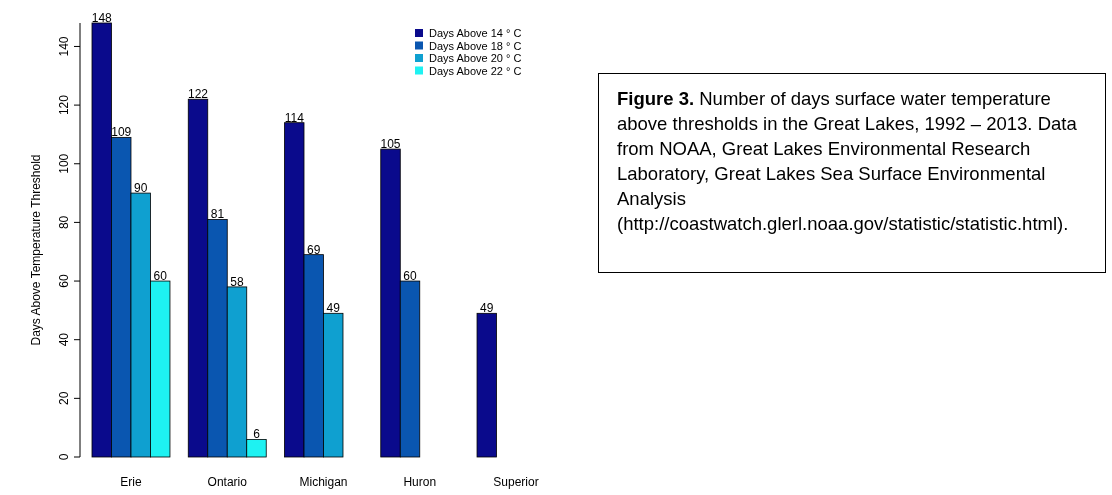 Image resolution: width=1112 pixels, height=495 pixels. Describe the element at coordinates (217, 214) in the screenshot. I see `data-label: 81` at that location.